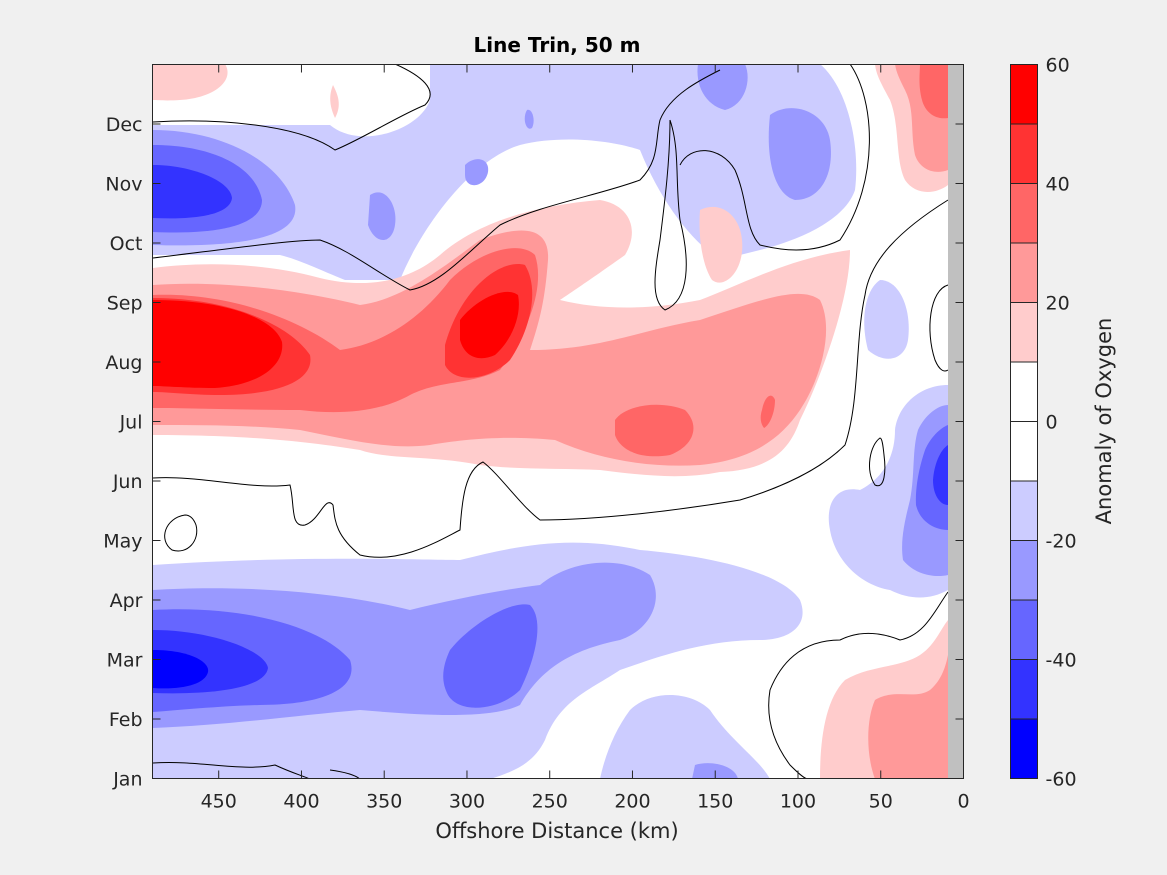 This screenshot has height=875, width=1167. Describe the element at coordinates (556, 831) in the screenshot. I see `x-axis-label: Offshore Distance (km)` at that location.